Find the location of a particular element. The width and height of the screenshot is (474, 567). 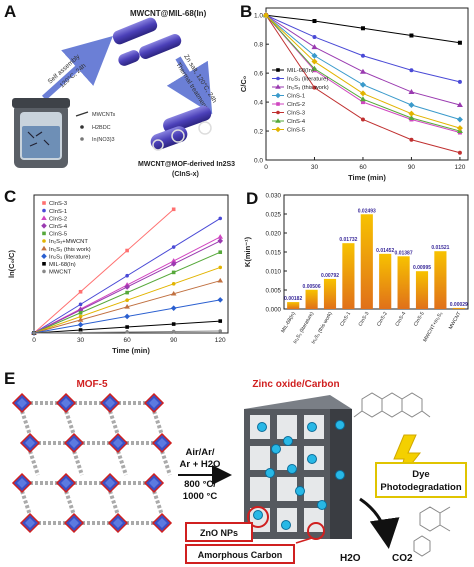

legend-entry: In₂S₃ (this work) is located at coordinates (308, 88).